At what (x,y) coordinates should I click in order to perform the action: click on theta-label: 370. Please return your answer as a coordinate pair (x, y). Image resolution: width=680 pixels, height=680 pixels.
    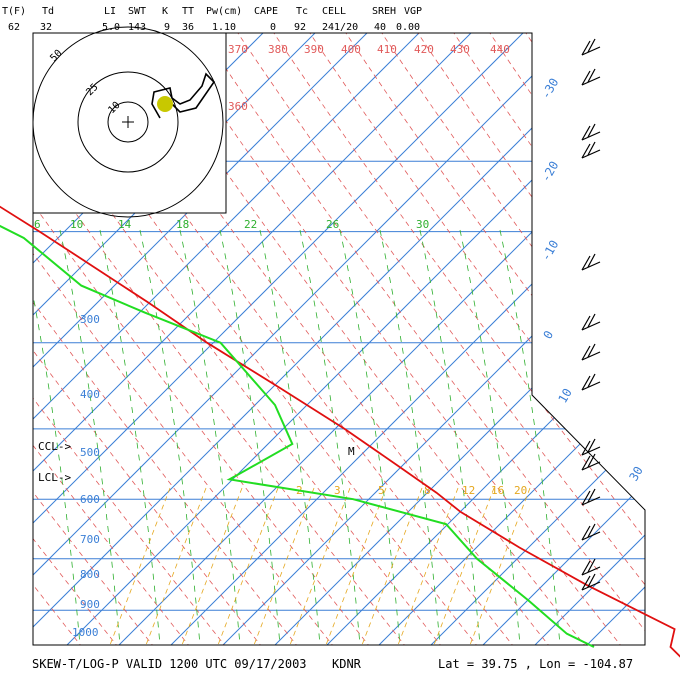
    Looking at the image, I should click on (238, 49).